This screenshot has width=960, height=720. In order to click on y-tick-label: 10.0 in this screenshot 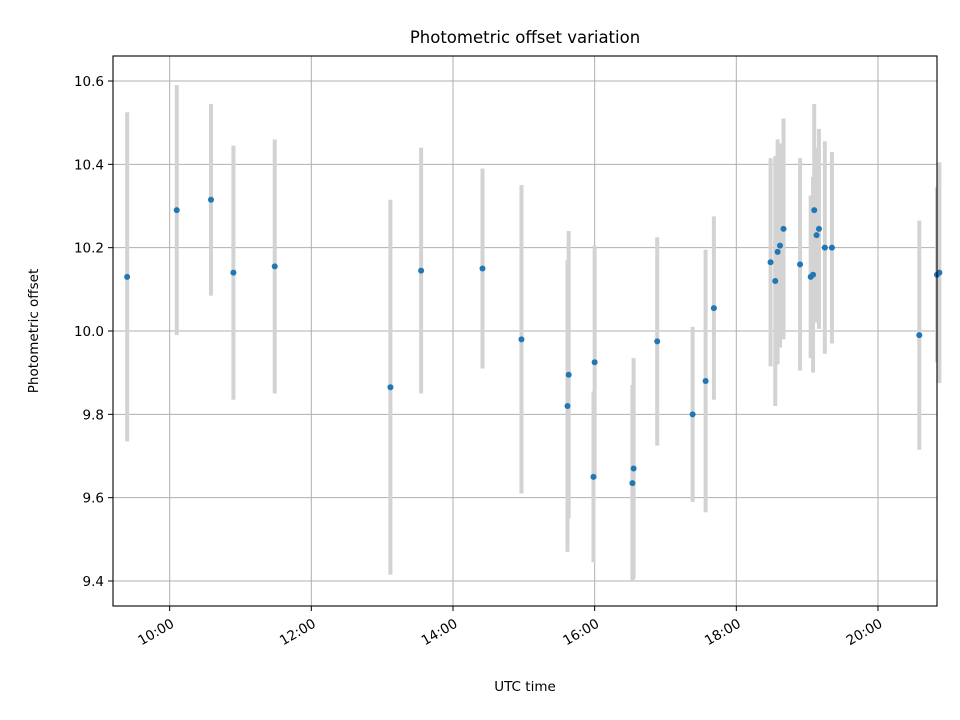, I will do `click(89, 332)`.